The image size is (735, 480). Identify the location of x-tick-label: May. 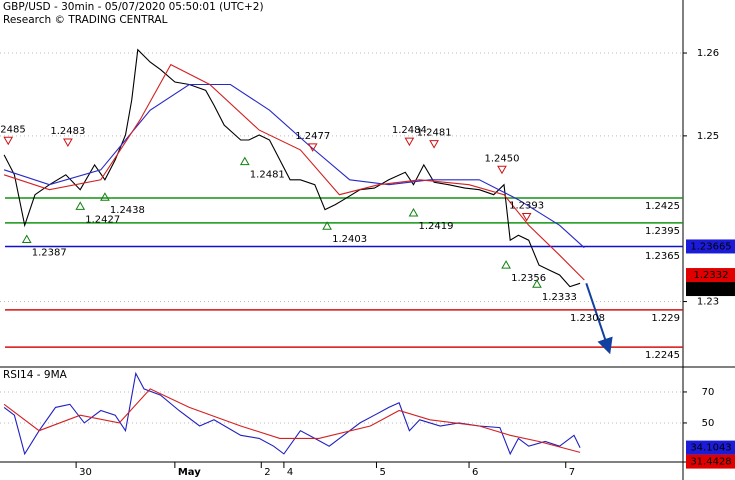
(189, 472).